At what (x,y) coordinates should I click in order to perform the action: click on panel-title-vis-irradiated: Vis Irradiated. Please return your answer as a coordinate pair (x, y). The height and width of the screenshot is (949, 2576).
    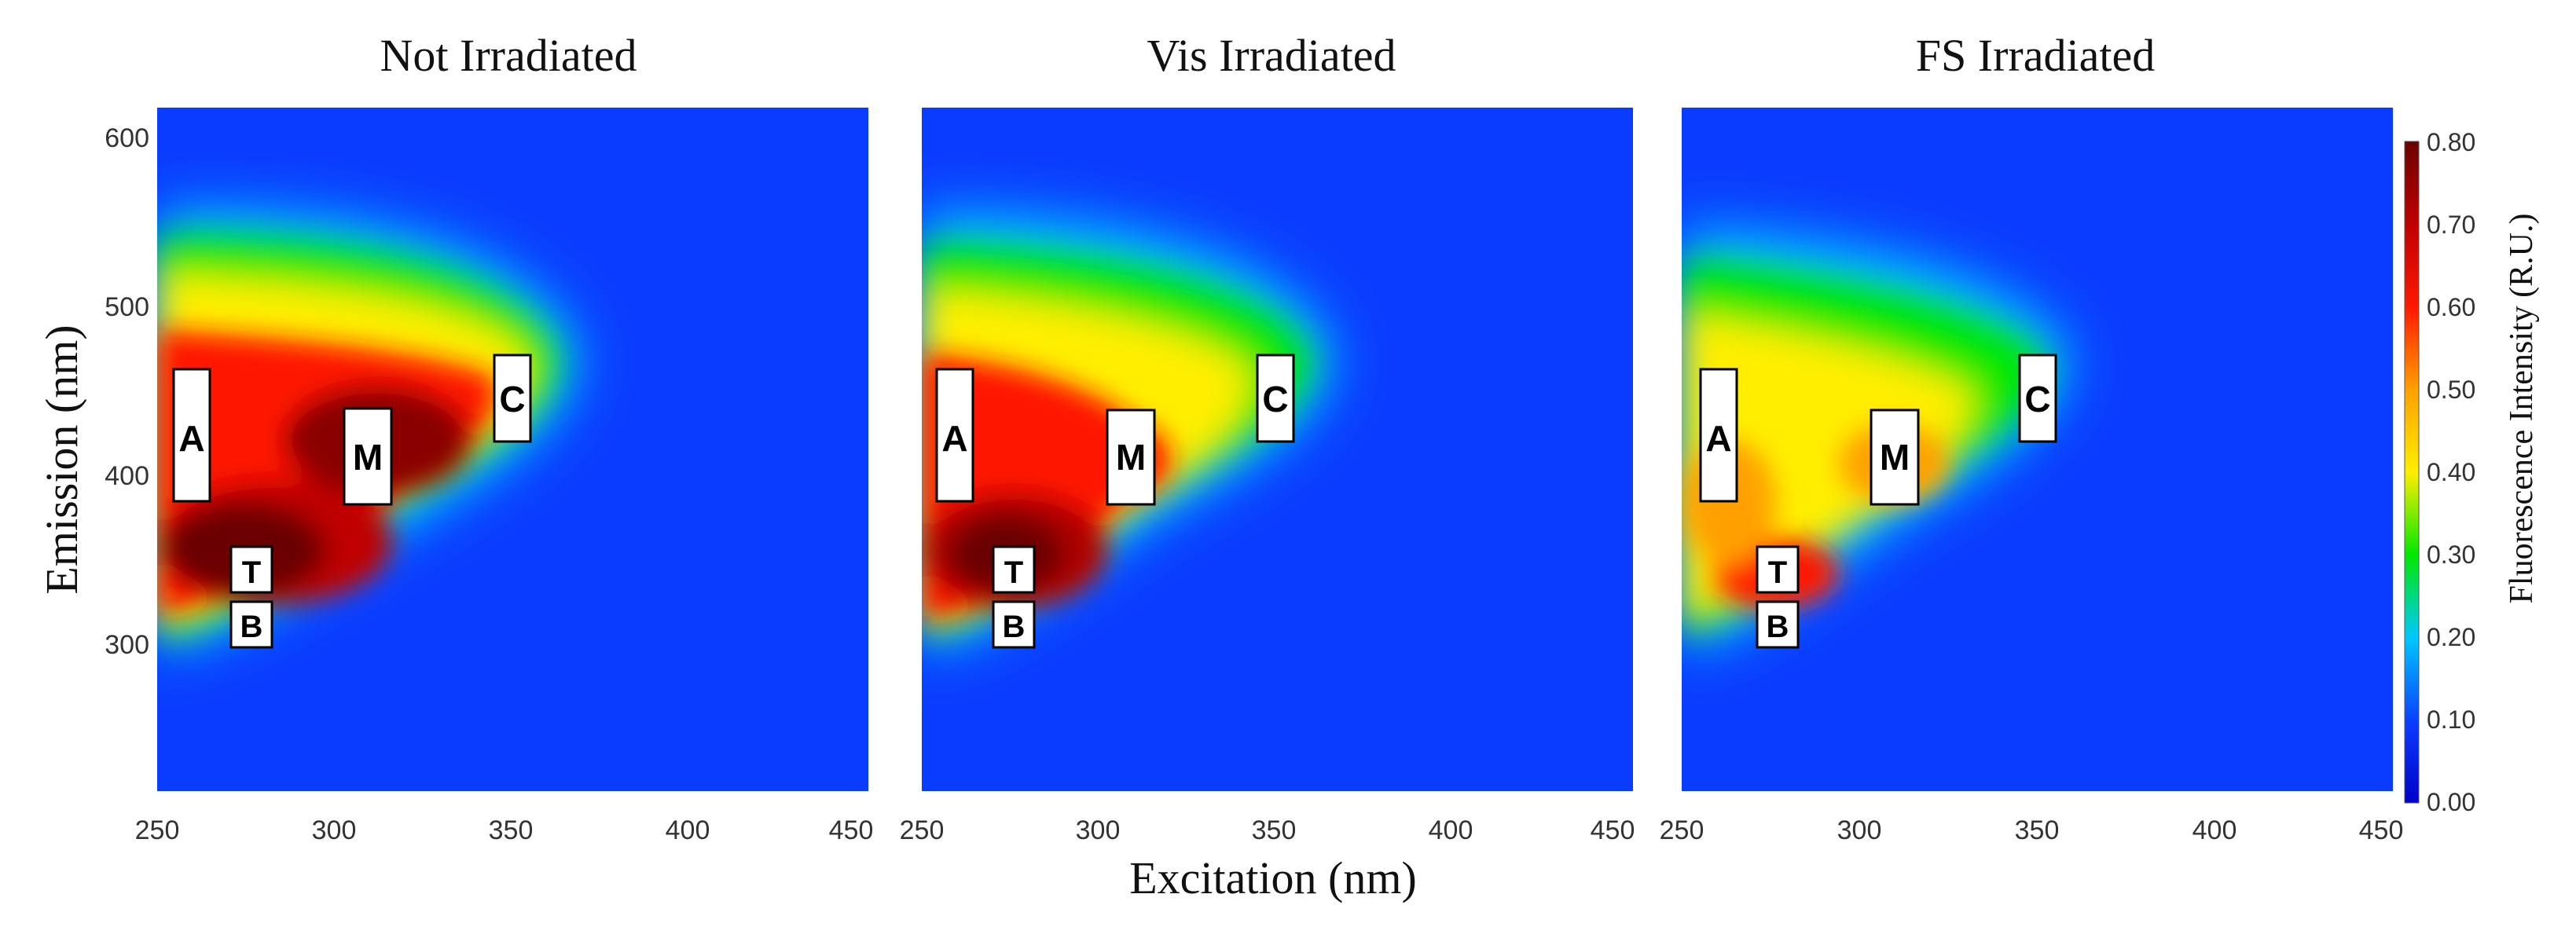
    Looking at the image, I should click on (1271, 56).